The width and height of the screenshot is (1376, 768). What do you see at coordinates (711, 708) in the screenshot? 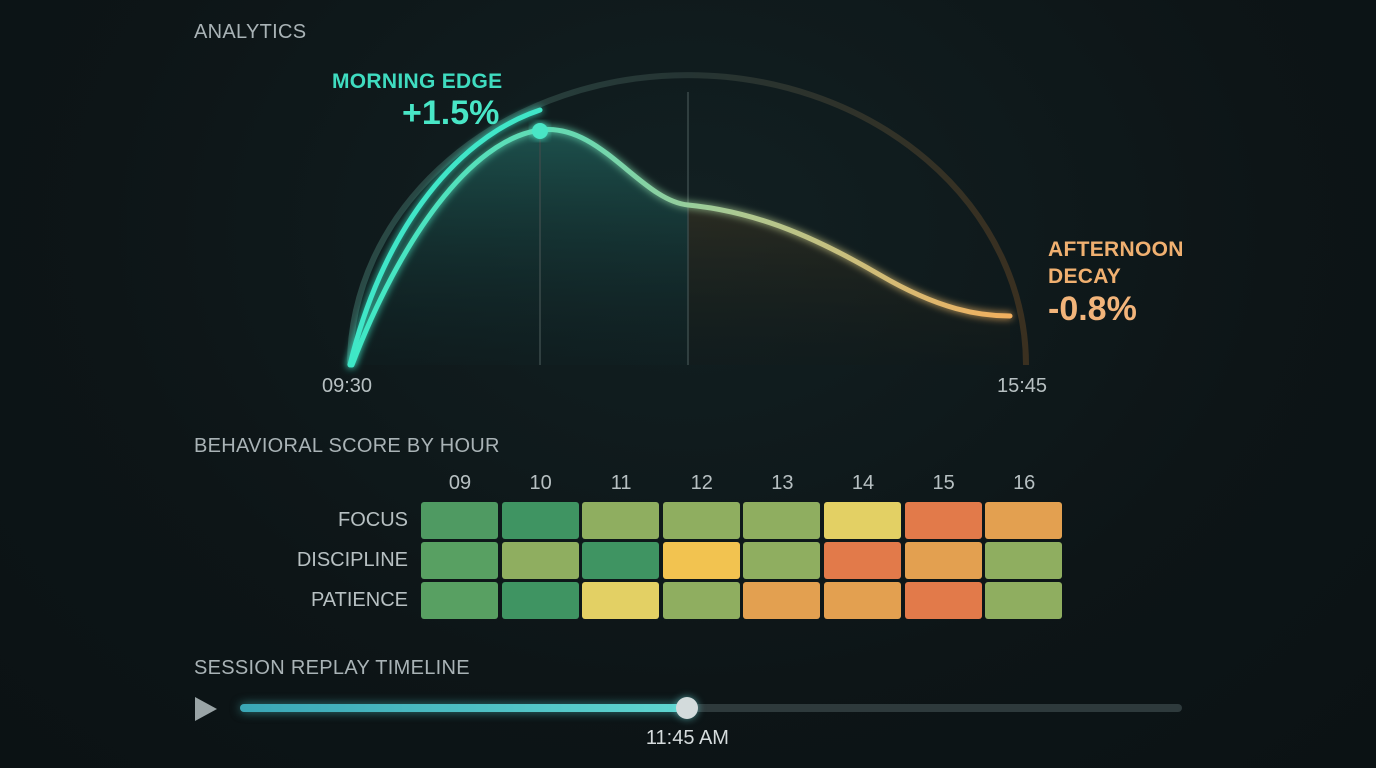
I see `replay-timeline-track` at bounding box center [711, 708].